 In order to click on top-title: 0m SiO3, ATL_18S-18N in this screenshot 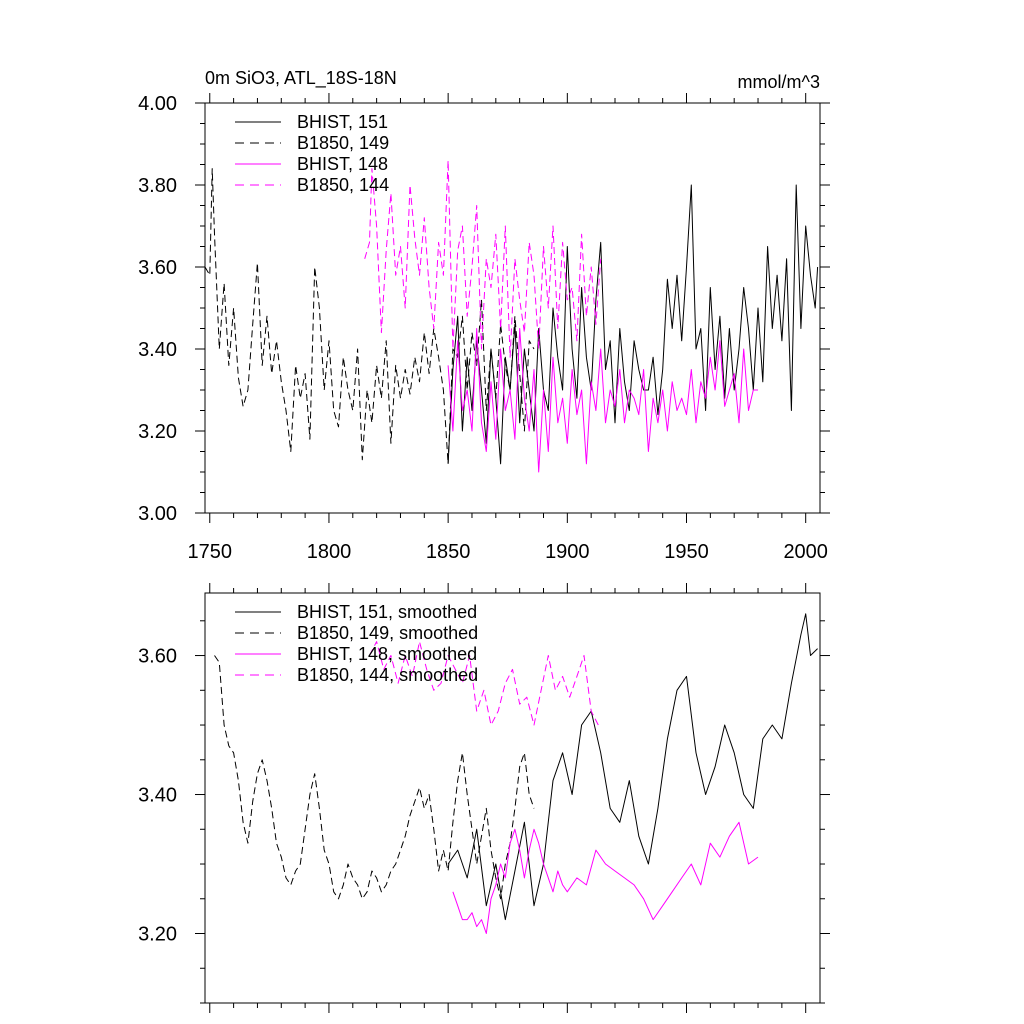, I will do `click(301, 78)`.